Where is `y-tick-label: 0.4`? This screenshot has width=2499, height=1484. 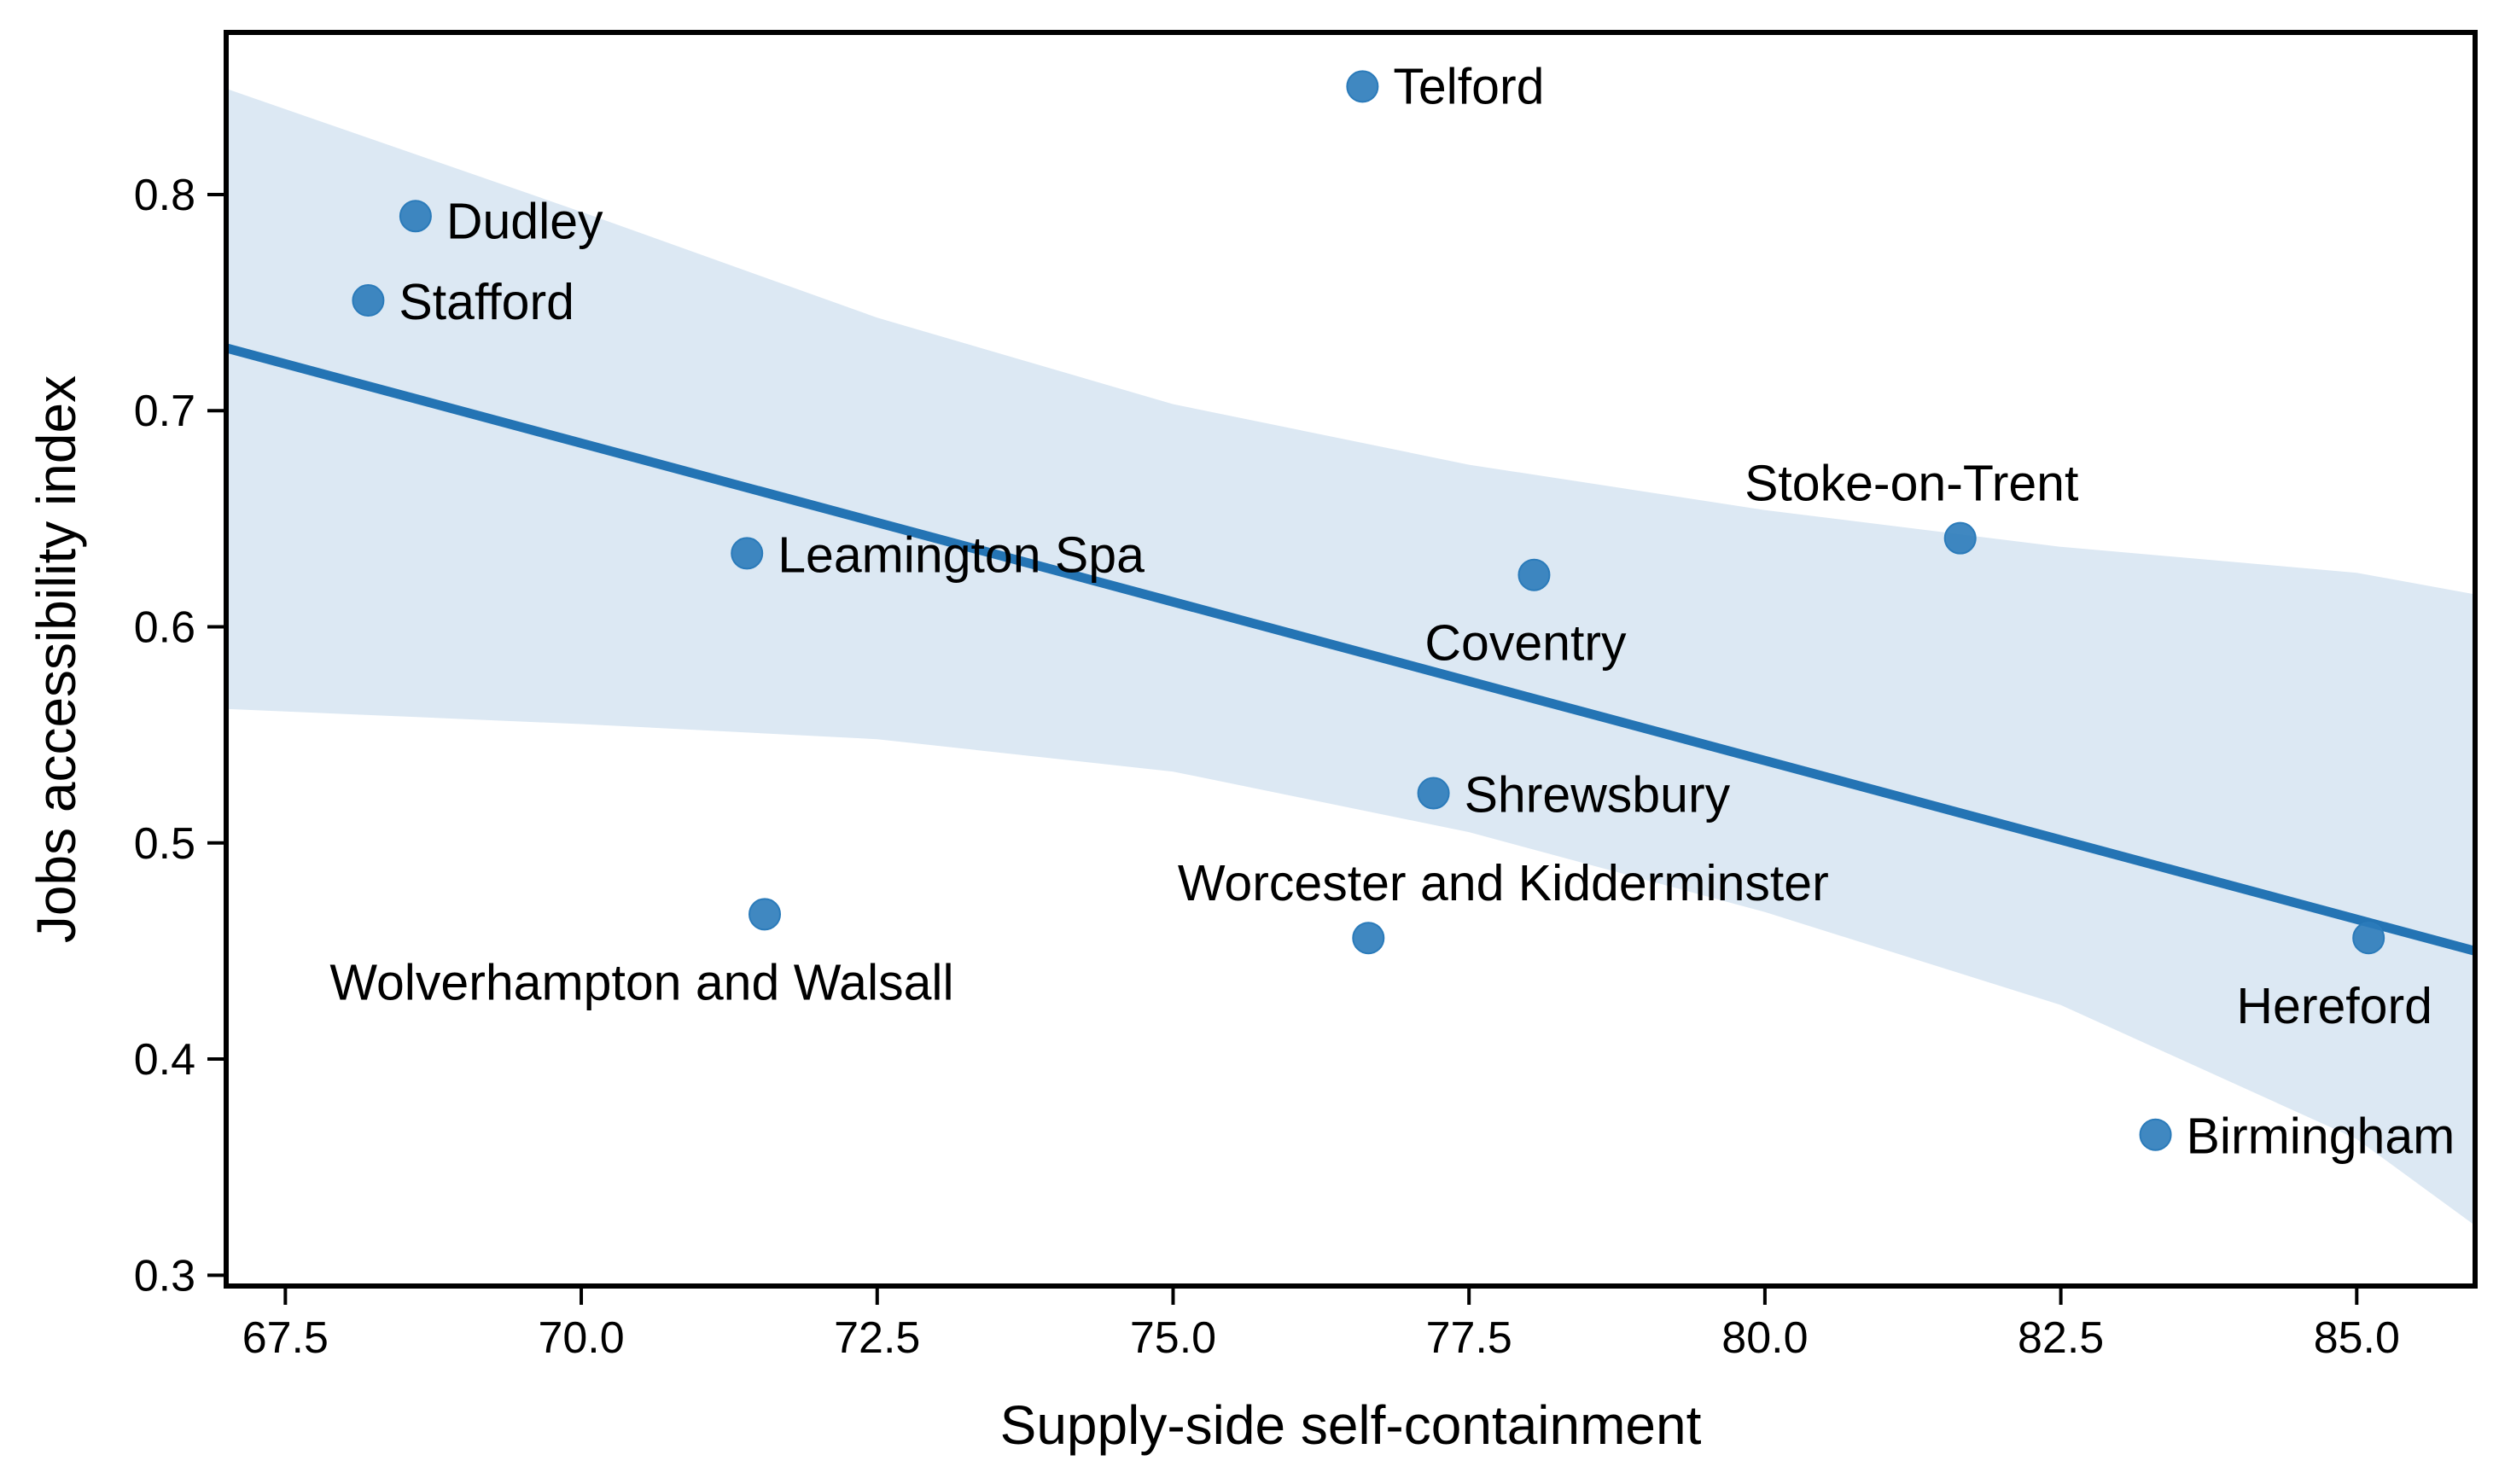 y-tick-label: 0.4 is located at coordinates (164, 1060).